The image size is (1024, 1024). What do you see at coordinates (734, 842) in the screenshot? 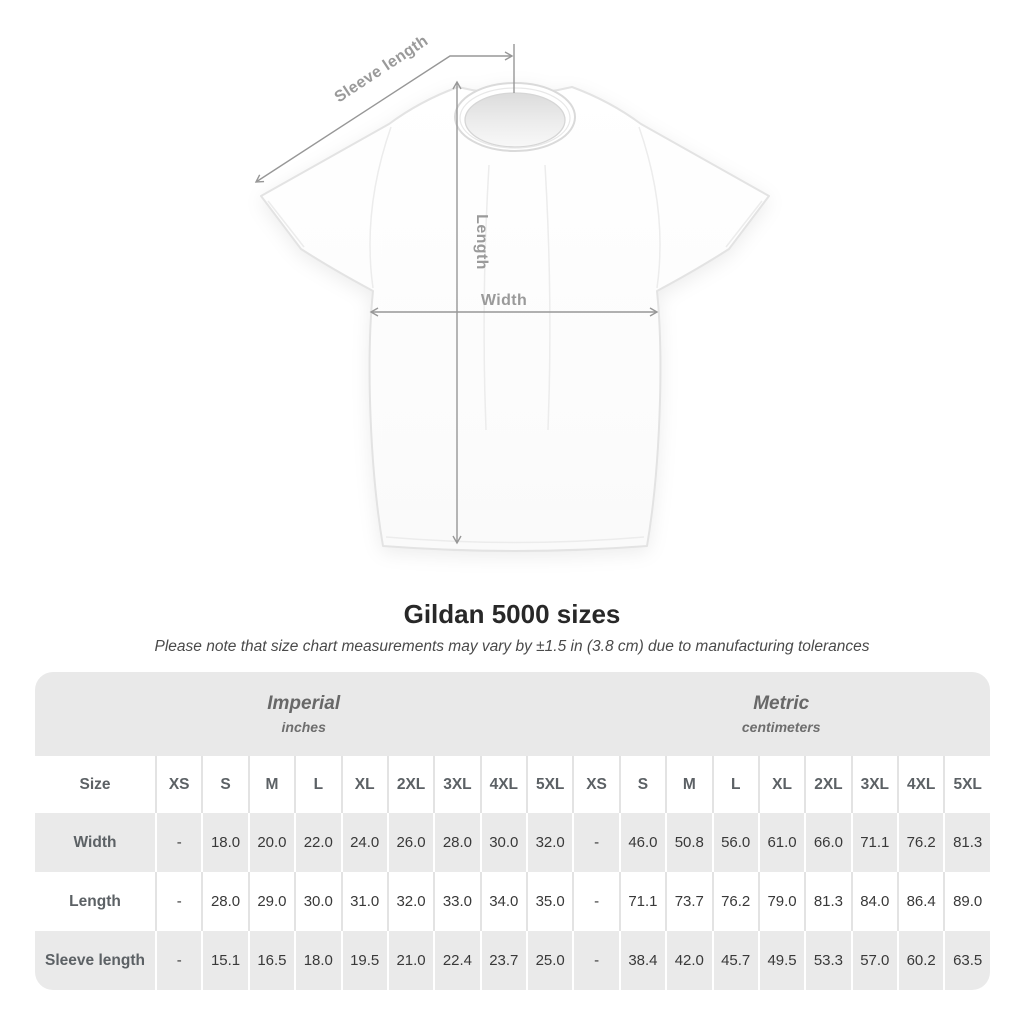
I see `value-cell: 56.0` at bounding box center [734, 842].